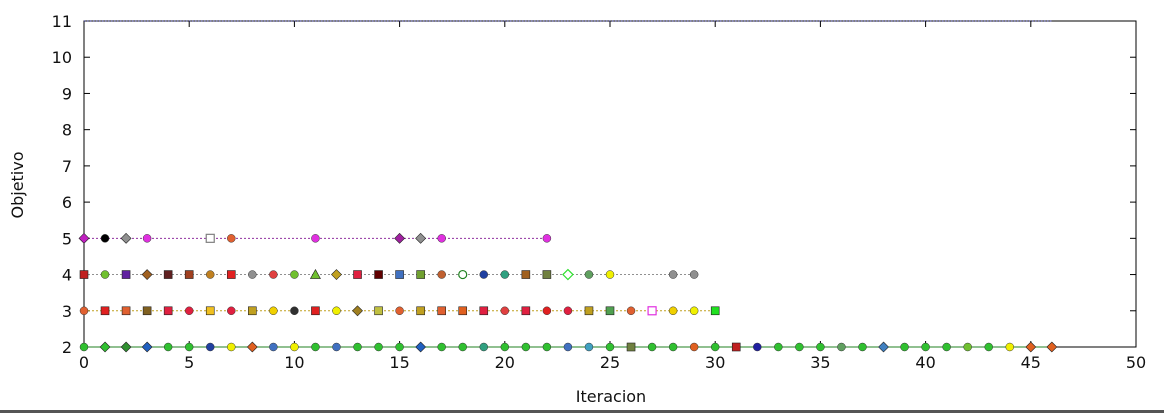 Image resolution: width=1164 pixels, height=413 pixels. Describe the element at coordinates (17, 184) in the screenshot. I see `y-axis-title: Objetivo` at that location.